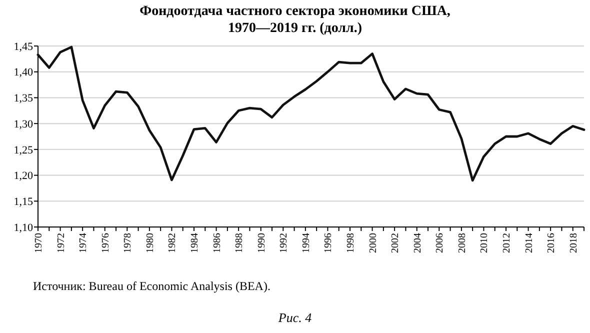 This screenshot has width=590, height=333. Describe the element at coordinates (195, 243) in the screenshot. I see `x-tick-label: 1984` at that location.